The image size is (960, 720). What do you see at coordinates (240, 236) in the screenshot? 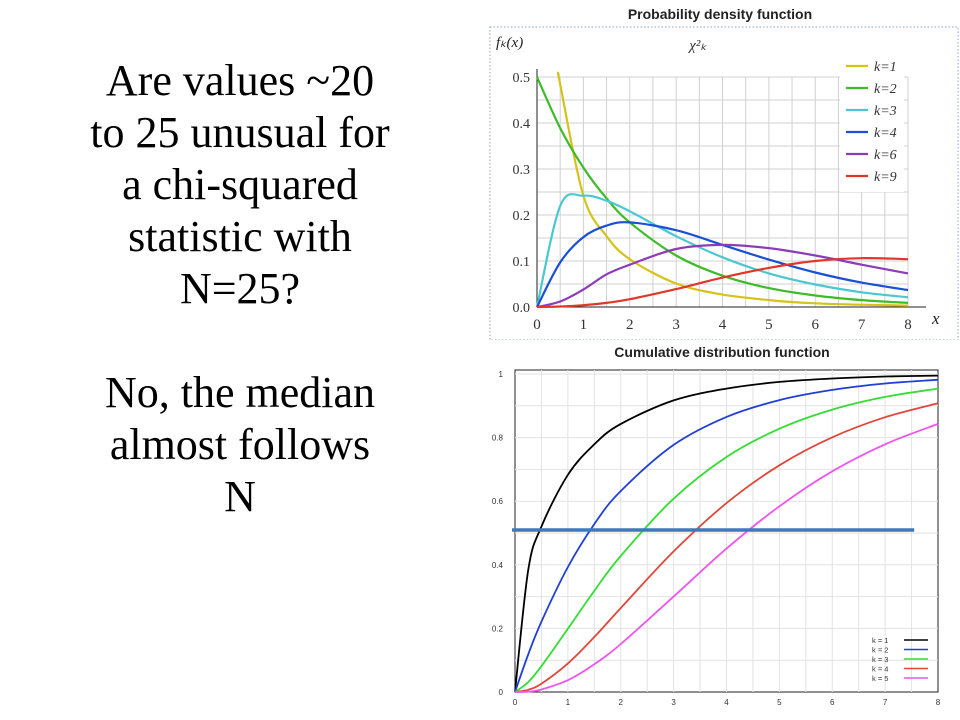
I see `question-line: statistic with` at bounding box center [240, 236].